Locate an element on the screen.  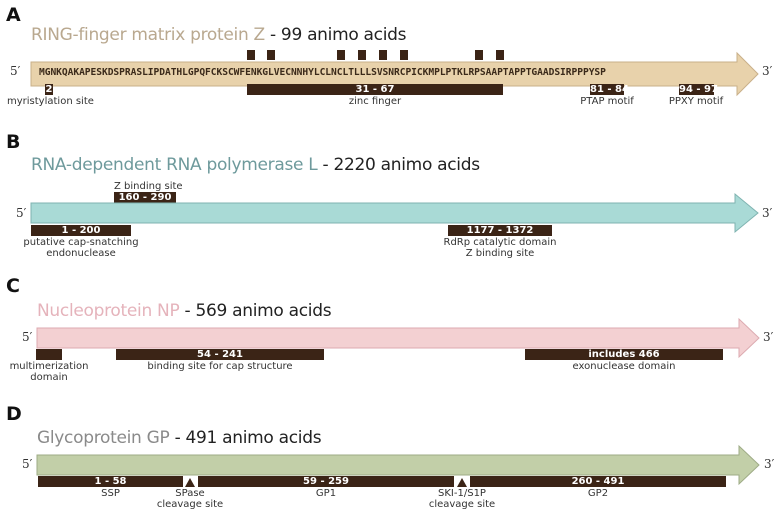
feature-label-gp2: GP2 is located at coordinates (598, 493).